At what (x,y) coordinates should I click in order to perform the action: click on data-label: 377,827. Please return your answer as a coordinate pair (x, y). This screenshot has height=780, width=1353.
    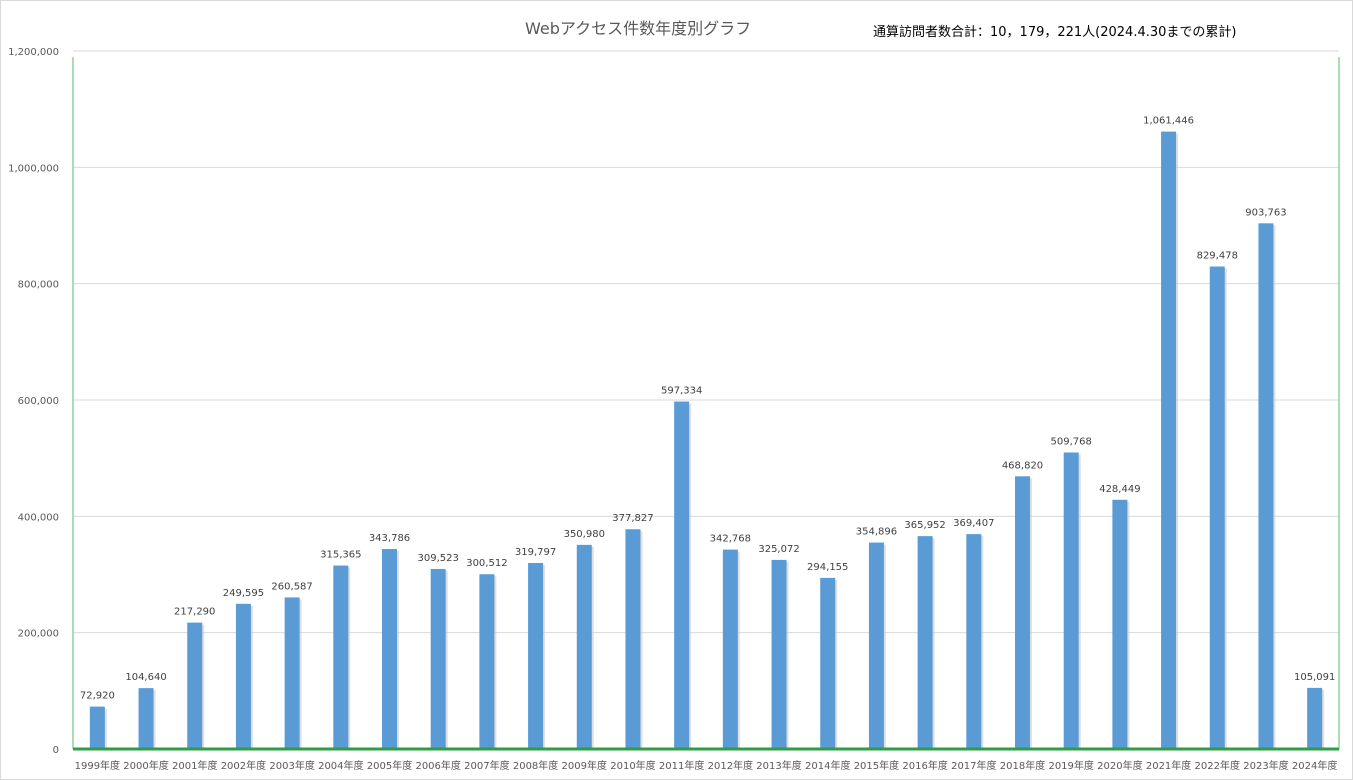
    Looking at the image, I should click on (632, 518).